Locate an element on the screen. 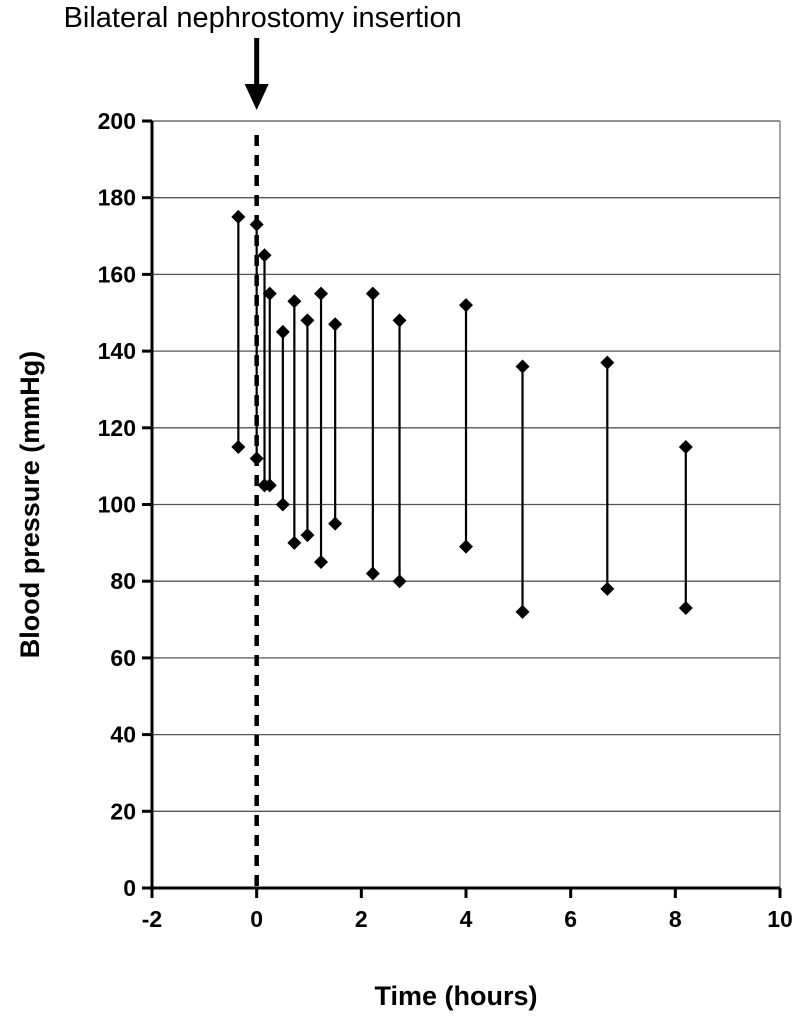 The width and height of the screenshot is (799, 1017). arrow-head is located at coordinates (256, 97).